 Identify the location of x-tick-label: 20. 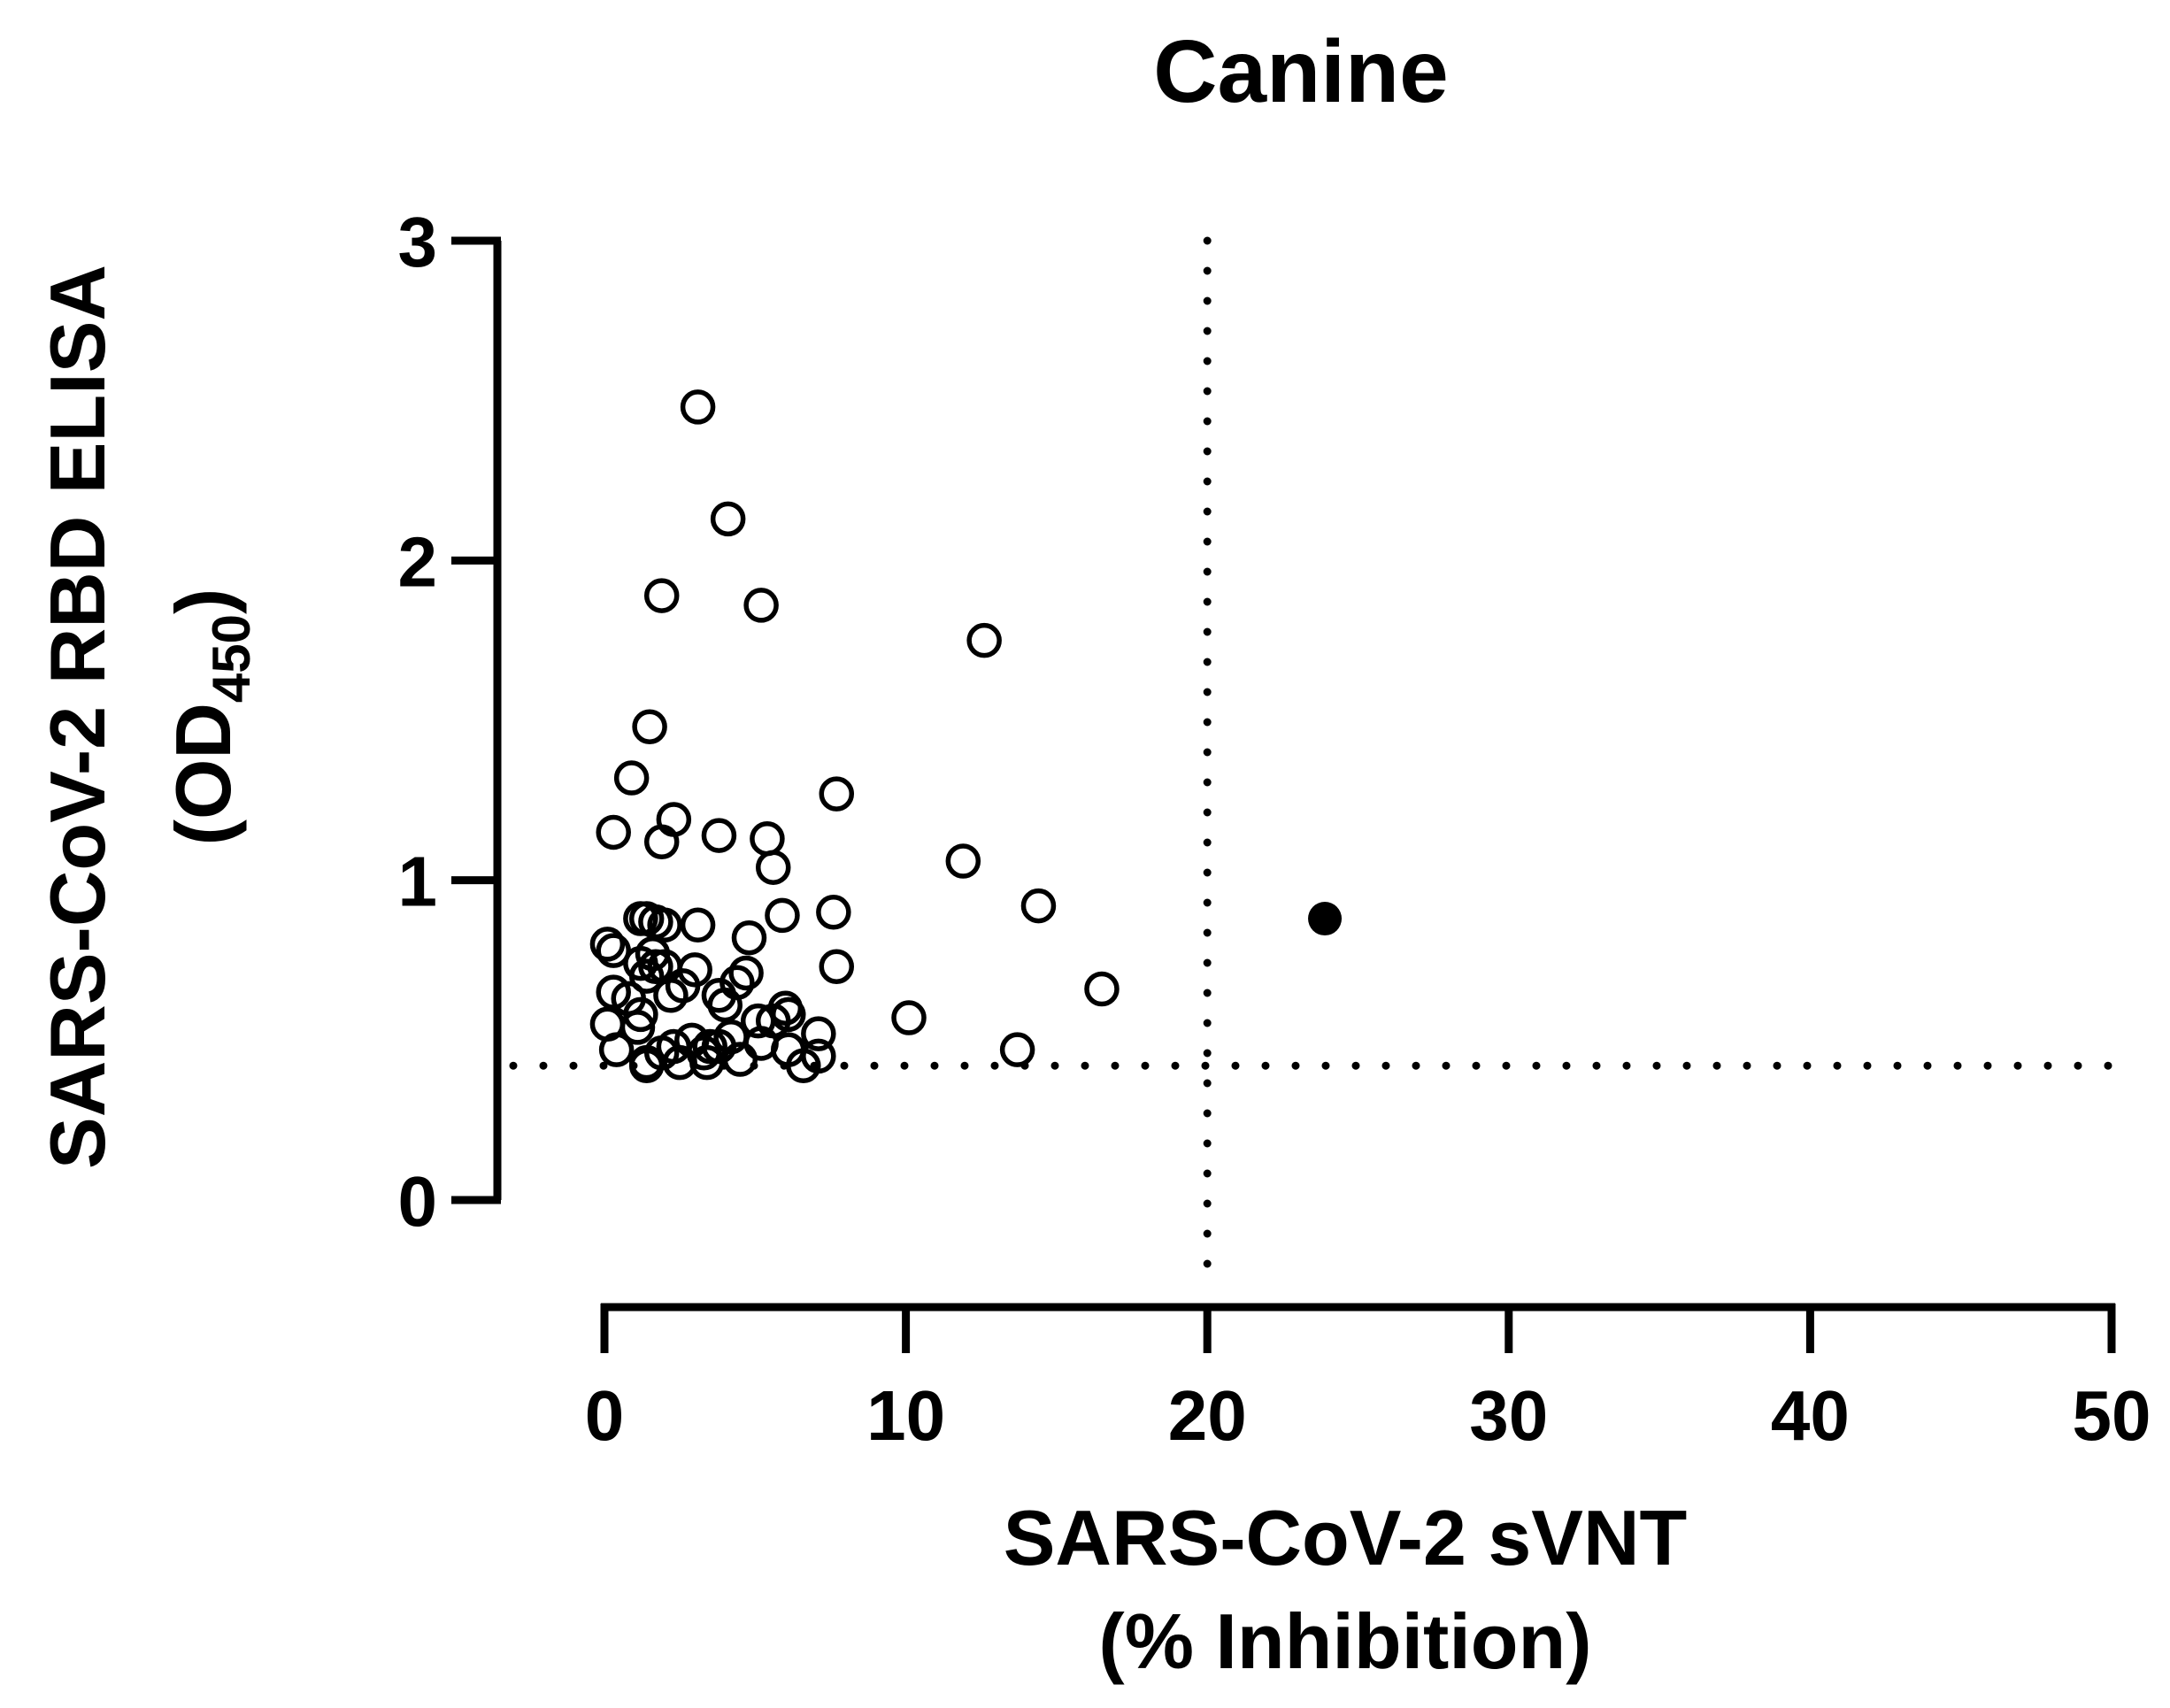
(1207, 1415).